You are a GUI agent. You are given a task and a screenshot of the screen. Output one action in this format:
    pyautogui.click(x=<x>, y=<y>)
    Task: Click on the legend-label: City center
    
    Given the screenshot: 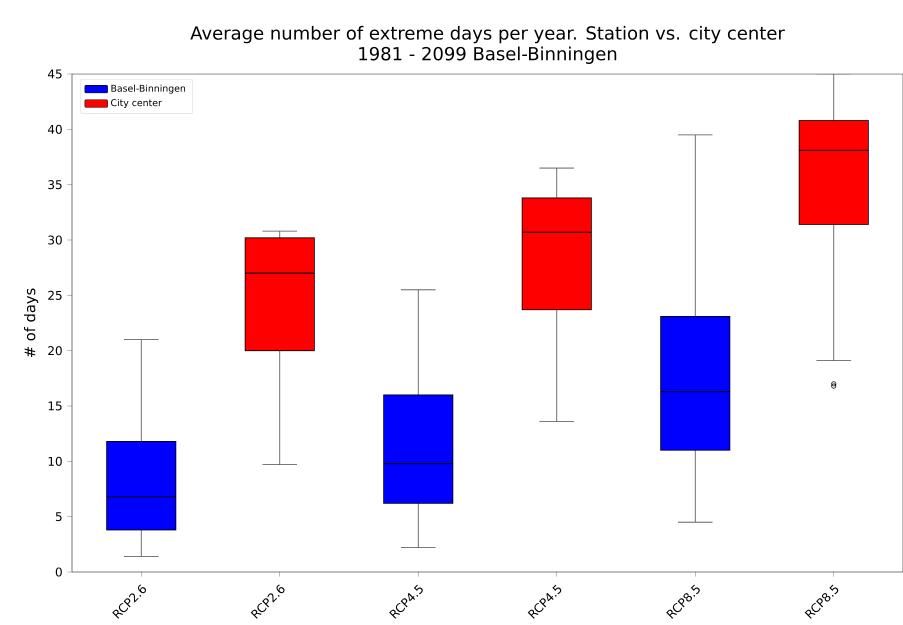 What is the action you would take?
    pyautogui.click(x=136, y=103)
    